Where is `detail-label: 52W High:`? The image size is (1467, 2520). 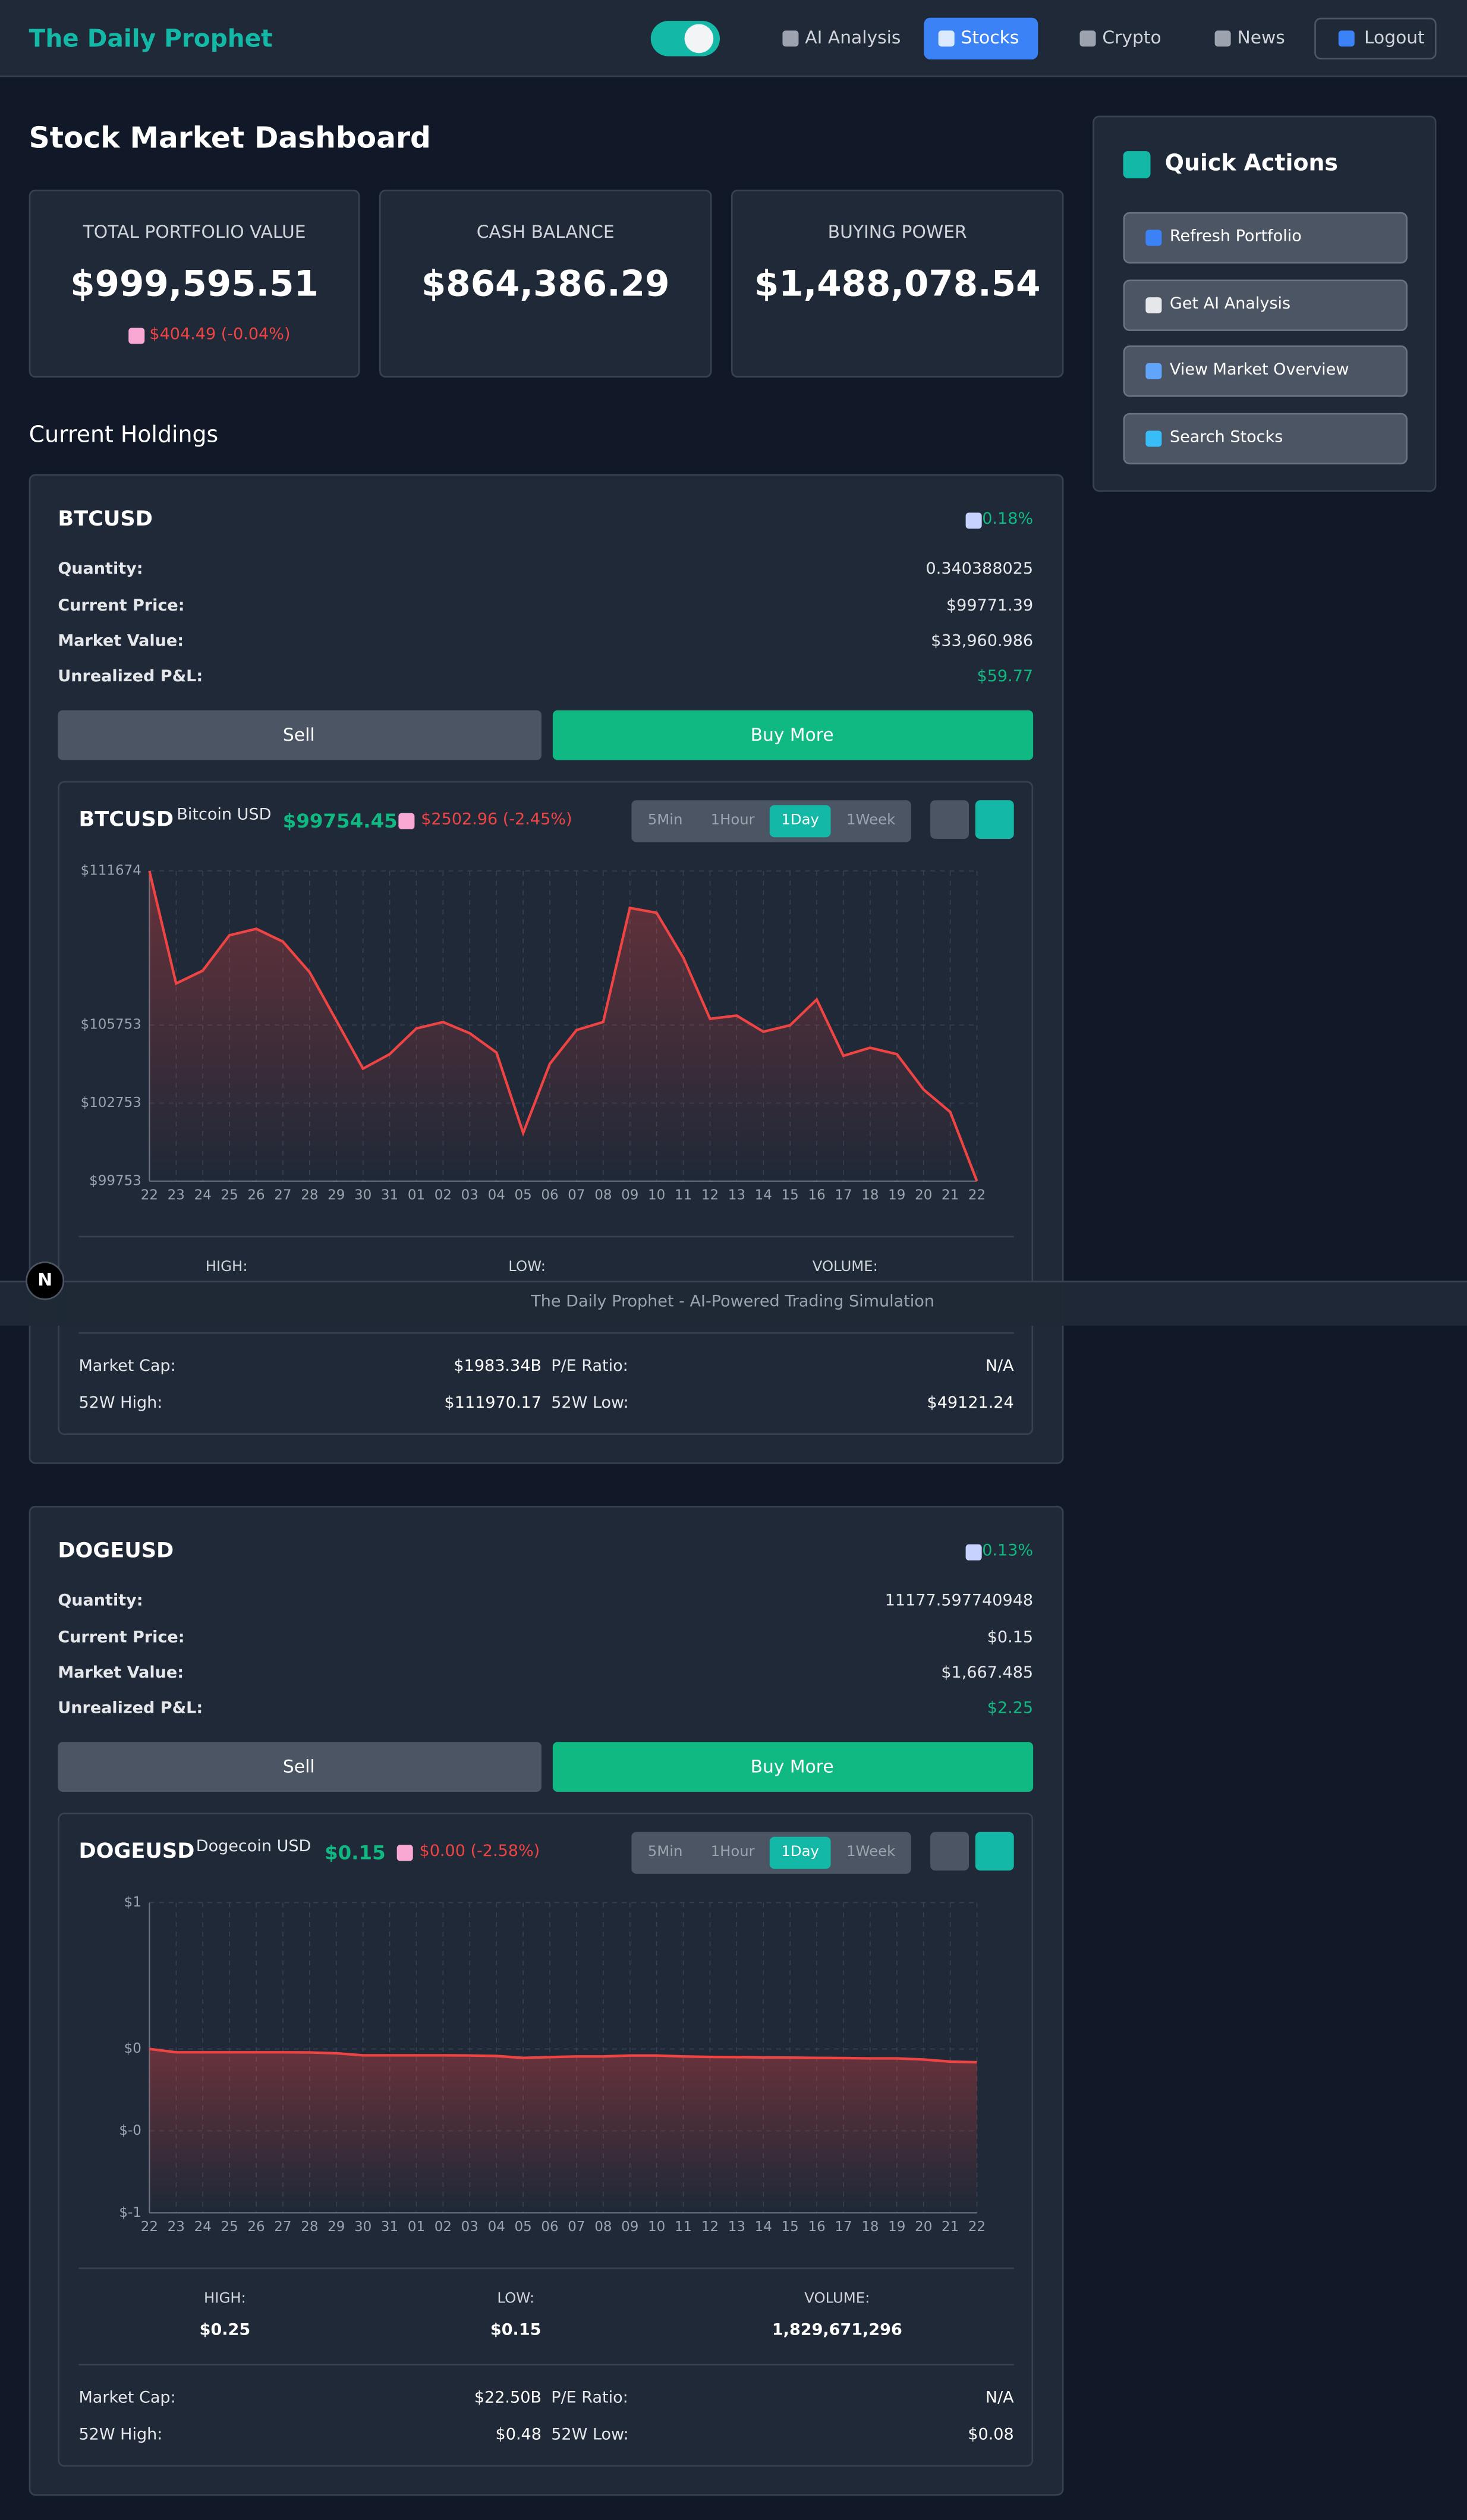 detail-label: 52W High: is located at coordinates (121, 1404).